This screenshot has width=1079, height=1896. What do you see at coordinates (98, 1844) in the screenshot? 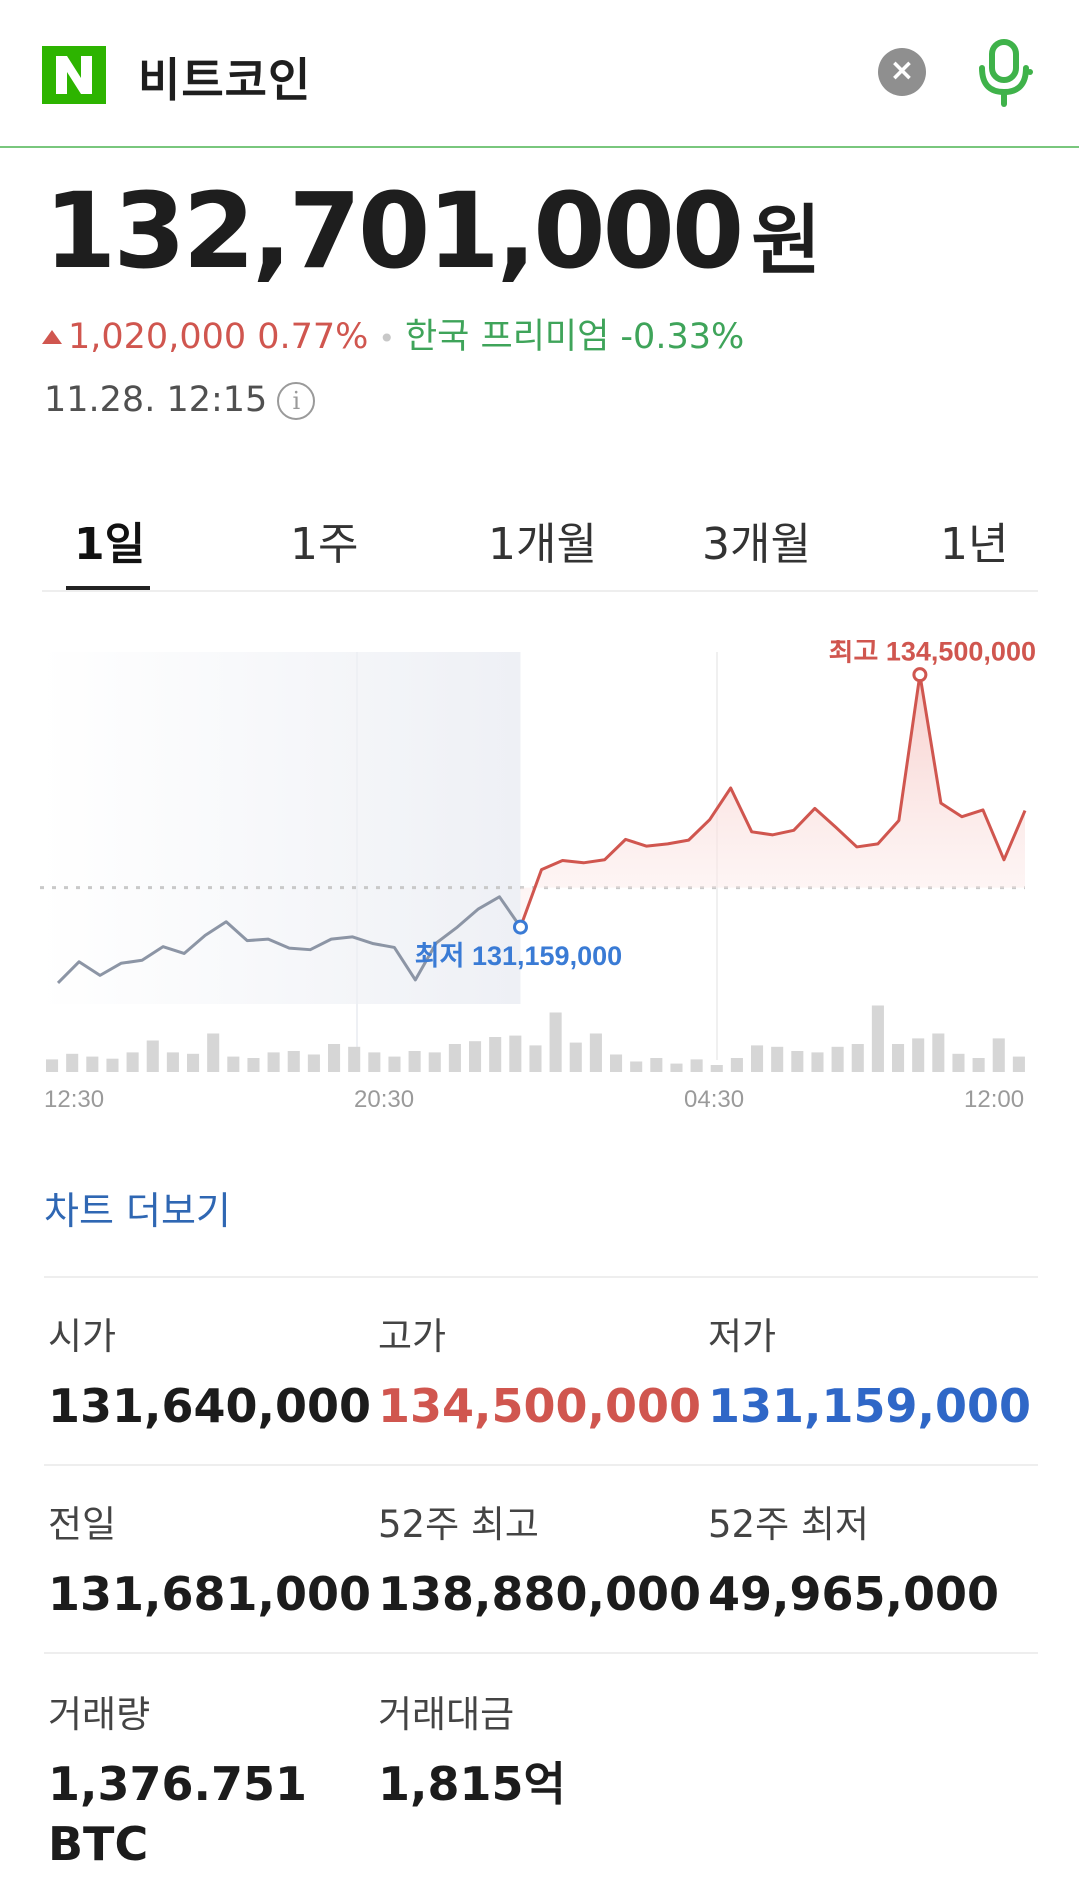
I see `volume-unit: BTC` at bounding box center [98, 1844].